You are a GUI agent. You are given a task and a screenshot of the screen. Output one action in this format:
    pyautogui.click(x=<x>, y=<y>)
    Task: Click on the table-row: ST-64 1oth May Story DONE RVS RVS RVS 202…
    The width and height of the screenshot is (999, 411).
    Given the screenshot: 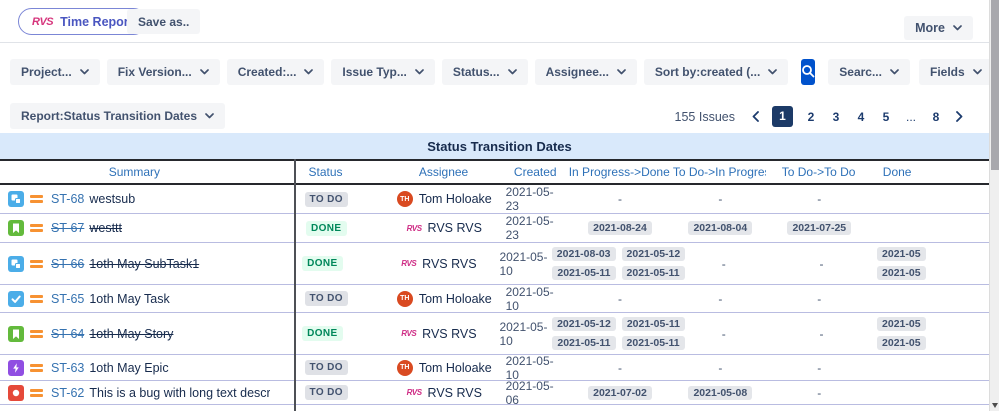 What is the action you would take?
    pyautogui.click(x=499, y=334)
    